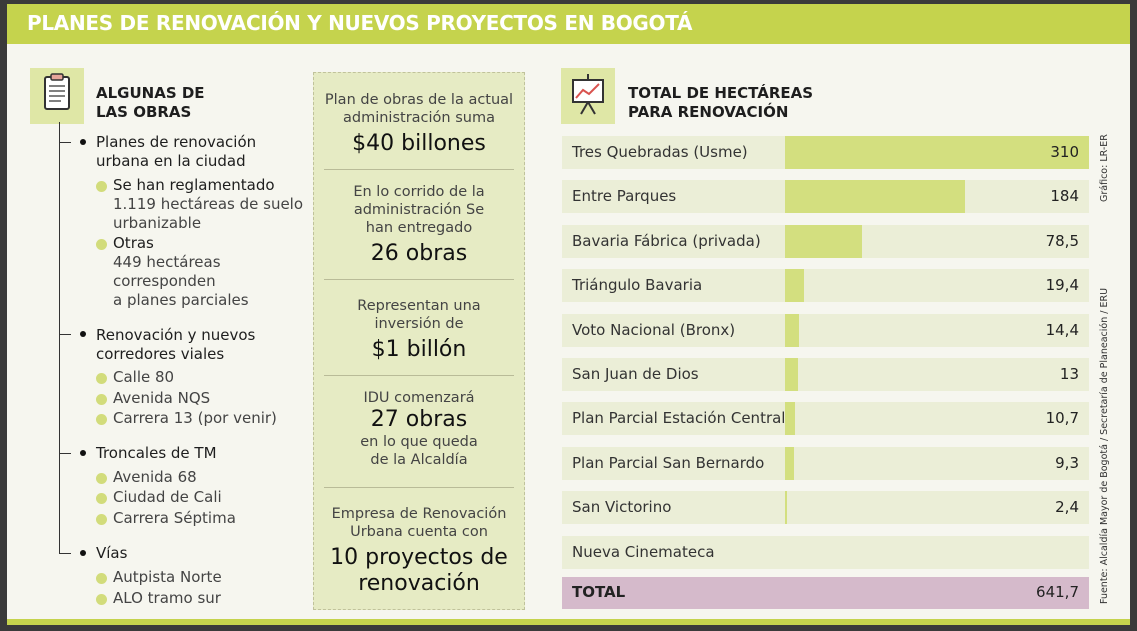  I want to click on chart-row: Tres Quebradas (Usme) 310, so click(825, 152).